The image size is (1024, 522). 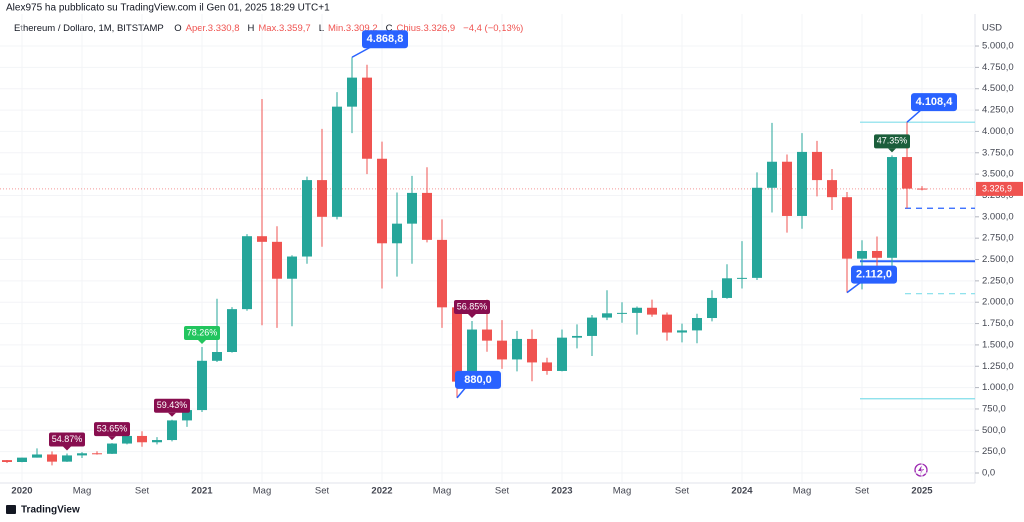 What do you see at coordinates (988, 473) in the screenshot?
I see `y-tick-label: 0,0` at bounding box center [988, 473].